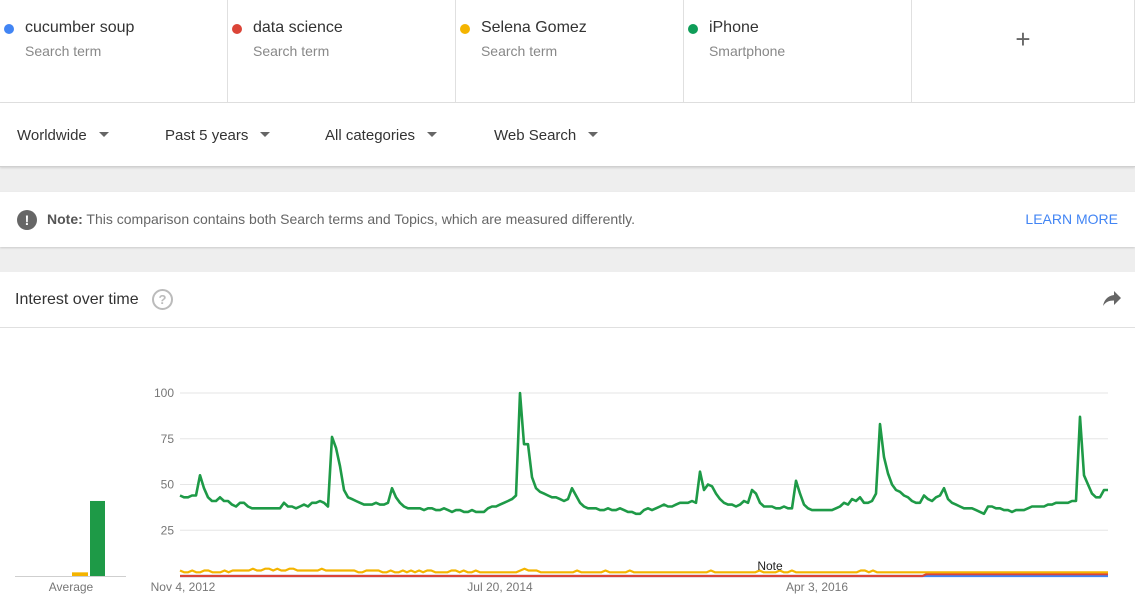 The image size is (1135, 609). What do you see at coordinates (747, 51) in the screenshot?
I see `term-kind: Smartphone` at bounding box center [747, 51].